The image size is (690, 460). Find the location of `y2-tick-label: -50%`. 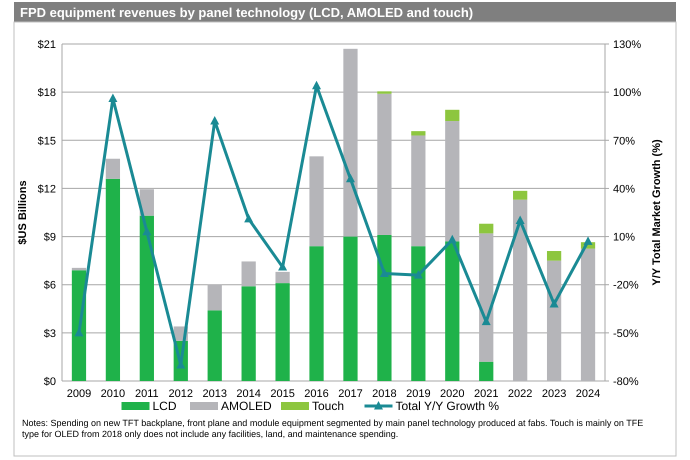

y2-tick-label: -50% is located at coordinates (626, 334).